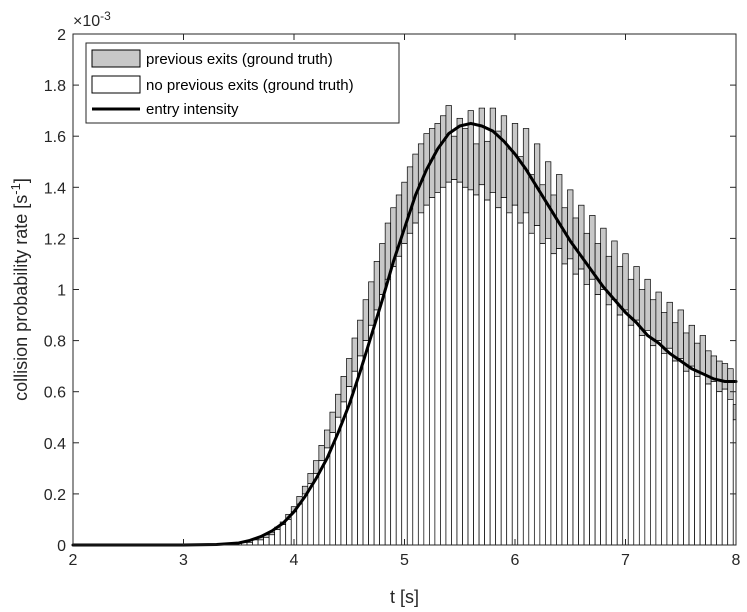 This screenshot has height=612, width=747. Describe the element at coordinates (55, 239) in the screenshot. I see `y-tick-label: 1.2` at that location.